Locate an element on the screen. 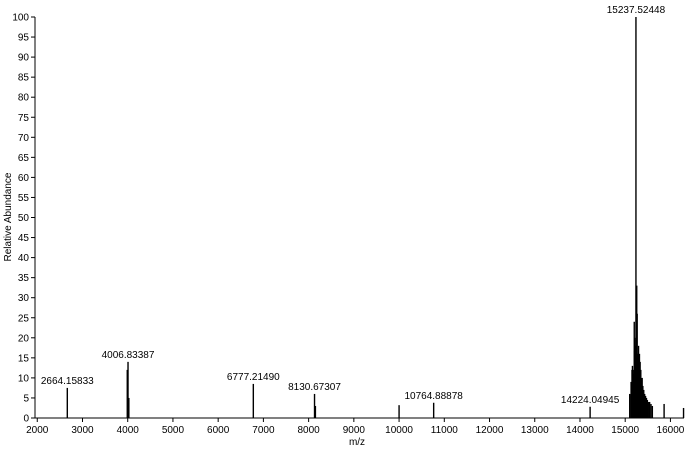 Image resolution: width=697 pixels, height=450 pixels. peak-label: 6777.21490 is located at coordinates (253, 377).